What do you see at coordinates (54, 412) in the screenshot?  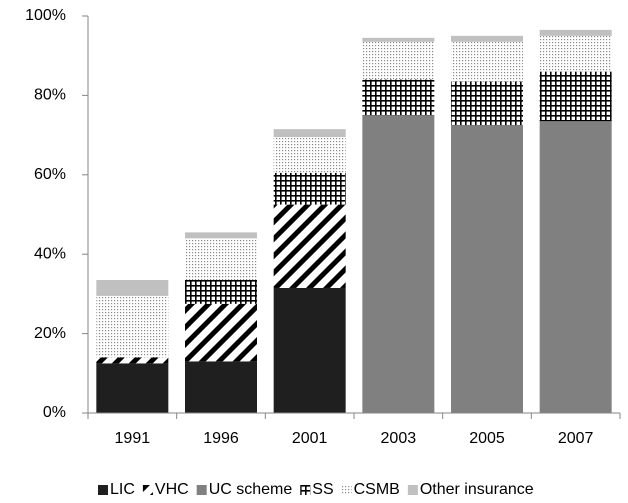 I see `y-tick-label: 0%` at bounding box center [54, 412].